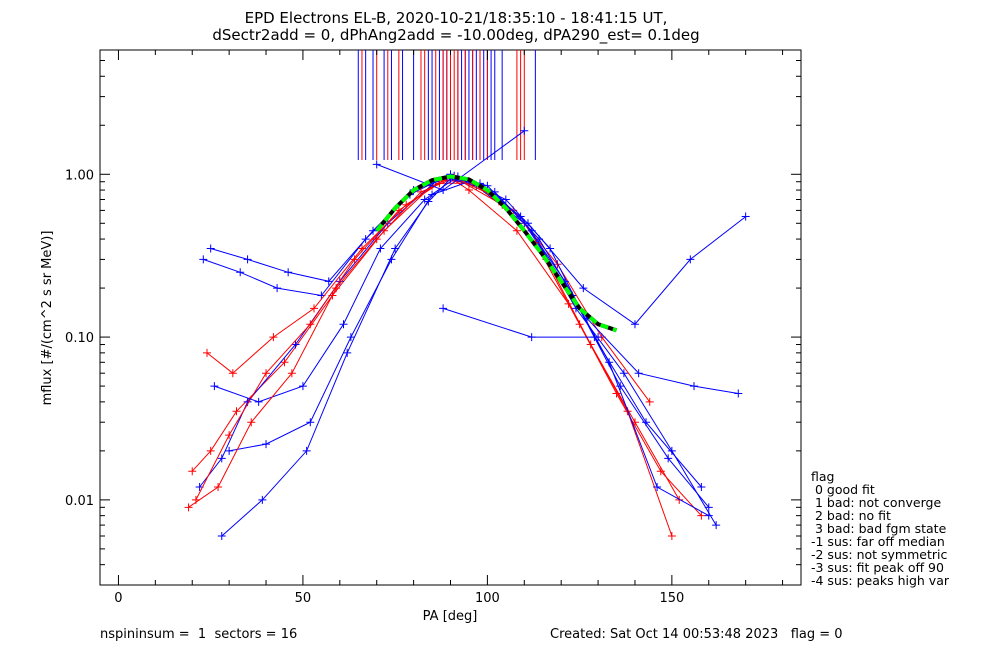 Image resolution: width=1000 pixels, height=650 pixels. I want to click on x-tick-label: 100, so click(487, 598).